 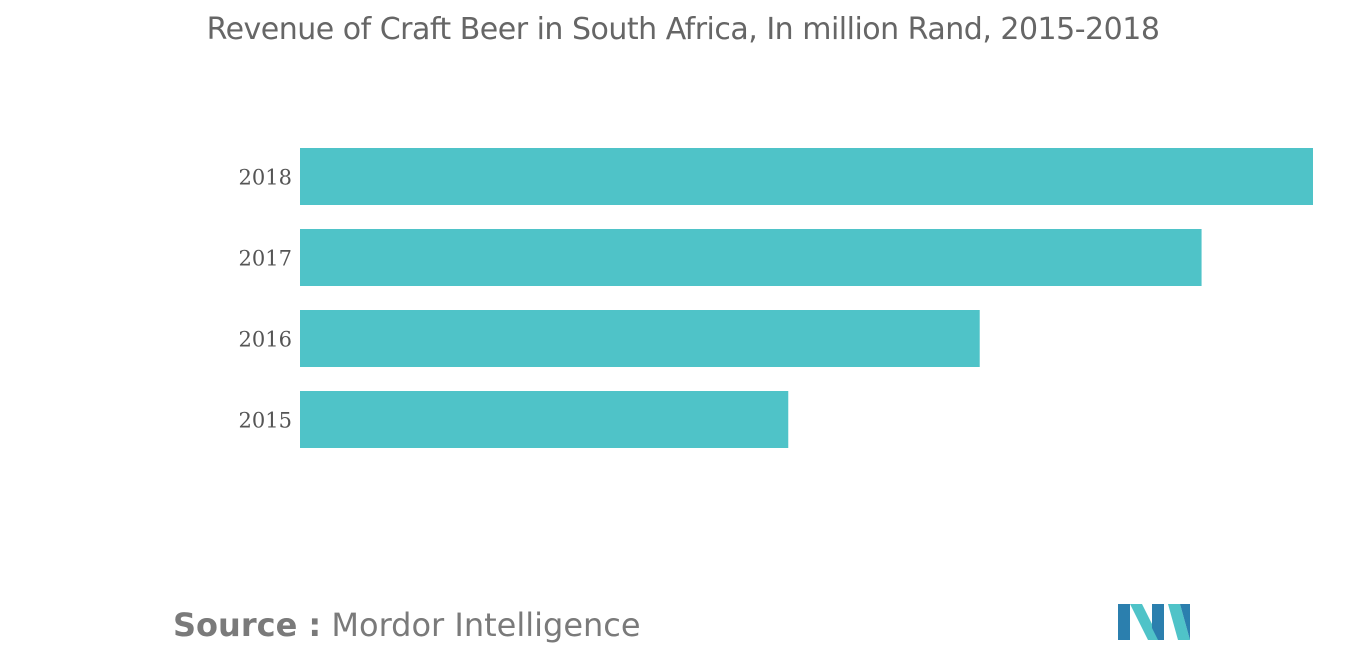 What do you see at coordinates (486, 625) in the screenshot?
I see `source-text: Mordor Intelligence` at bounding box center [486, 625].